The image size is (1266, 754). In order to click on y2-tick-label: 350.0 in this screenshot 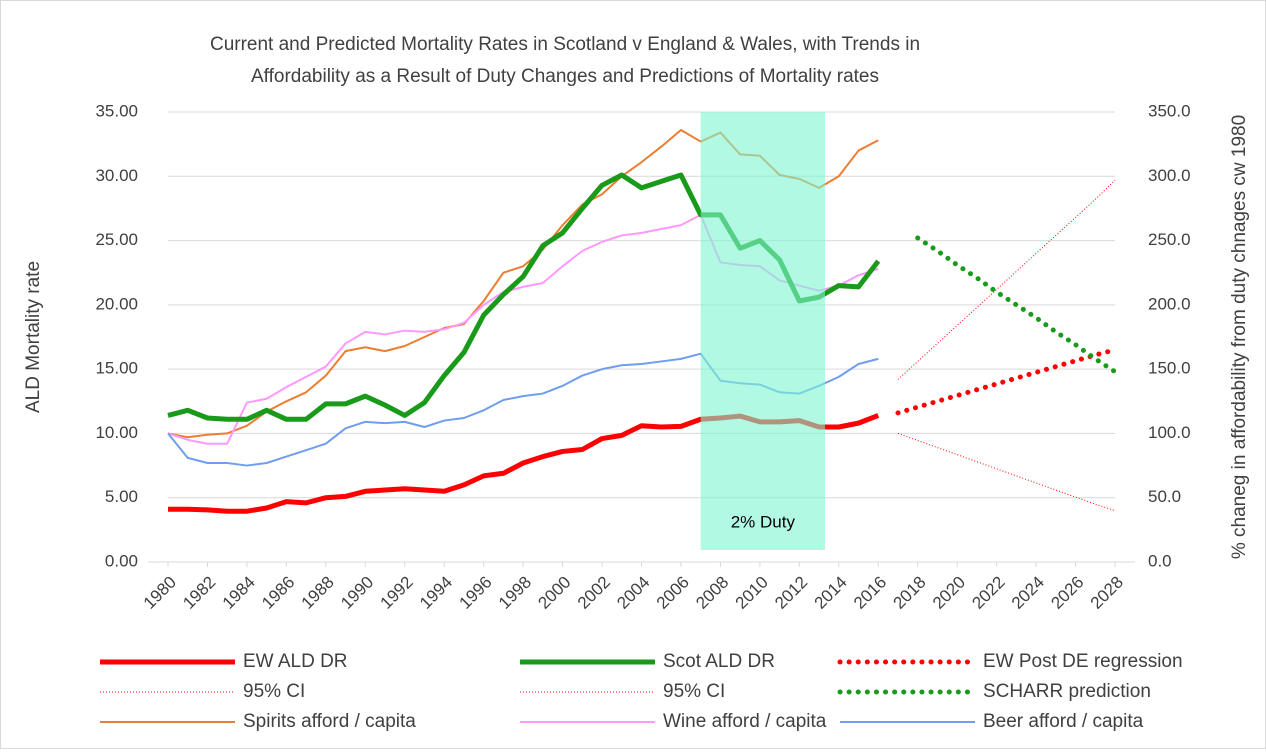, I will do `click(1169, 110)`.